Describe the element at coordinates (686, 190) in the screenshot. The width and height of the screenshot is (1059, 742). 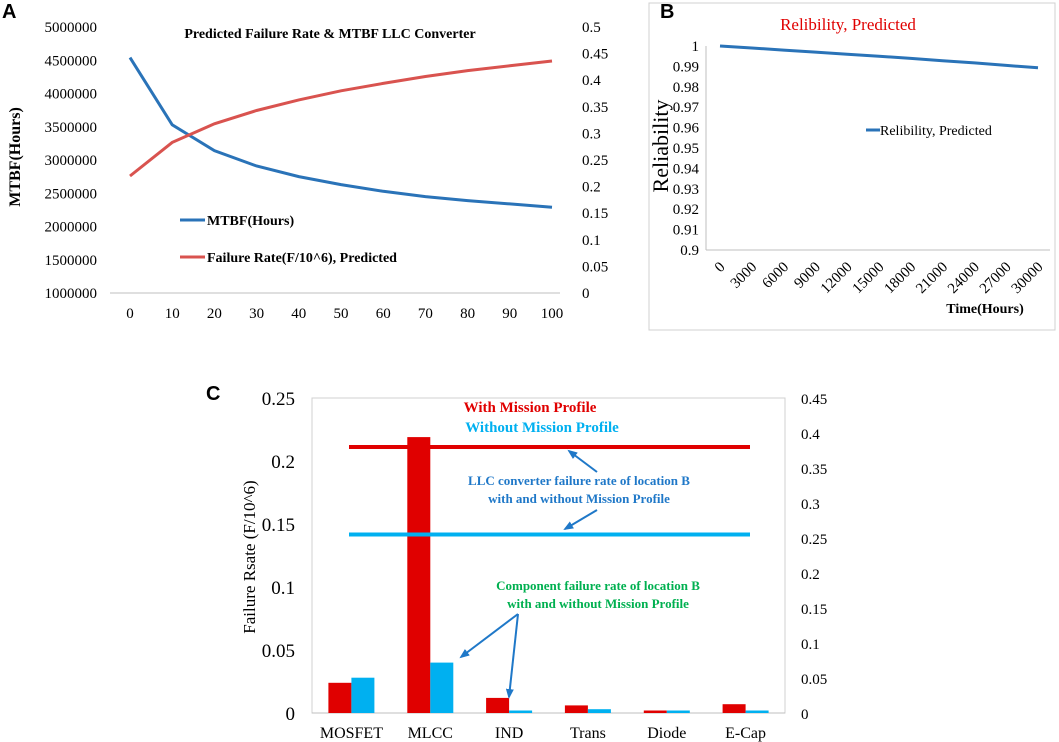
I see `chart-b-y-tick: 0.93` at that location.